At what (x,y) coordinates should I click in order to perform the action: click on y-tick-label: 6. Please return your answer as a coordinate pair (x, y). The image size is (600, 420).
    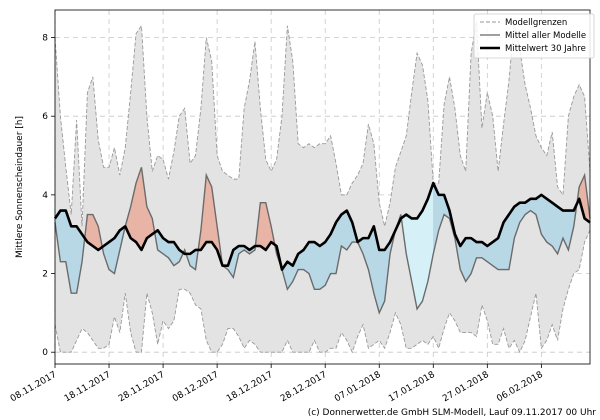
    Looking at the image, I should click on (45, 117).